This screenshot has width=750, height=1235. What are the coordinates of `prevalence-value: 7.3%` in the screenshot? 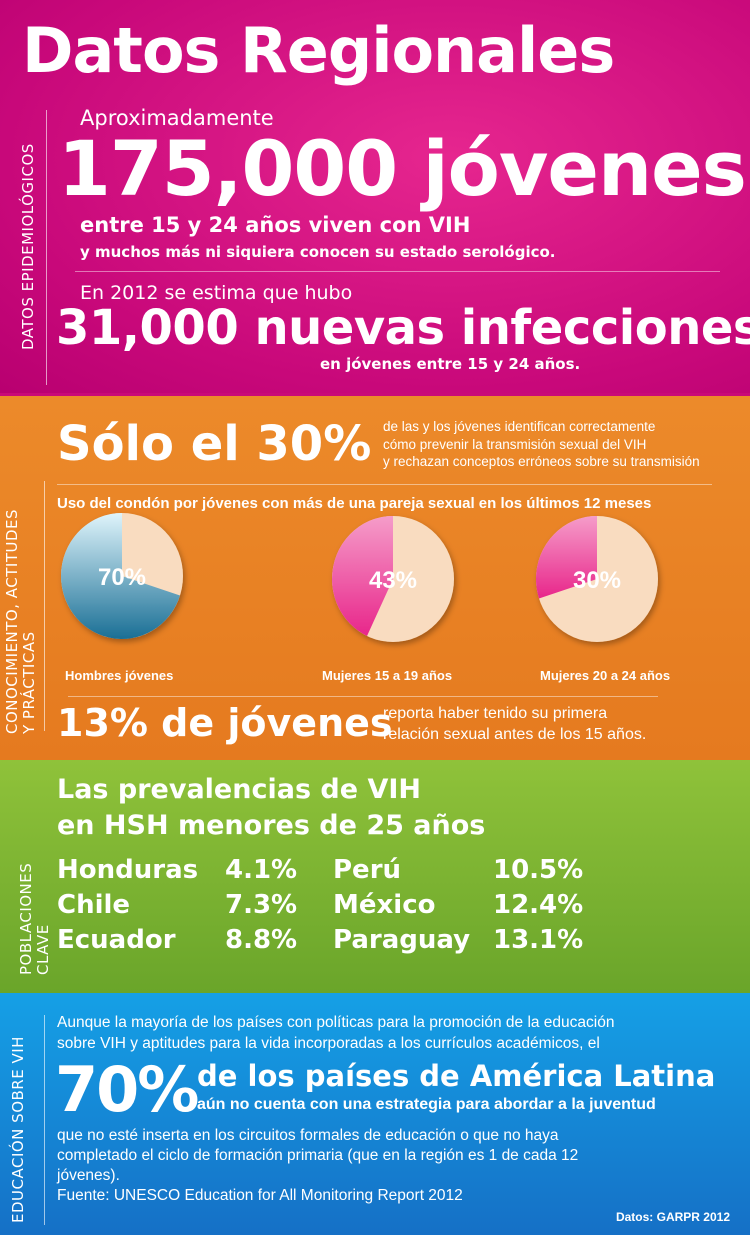 It's located at (261, 905).